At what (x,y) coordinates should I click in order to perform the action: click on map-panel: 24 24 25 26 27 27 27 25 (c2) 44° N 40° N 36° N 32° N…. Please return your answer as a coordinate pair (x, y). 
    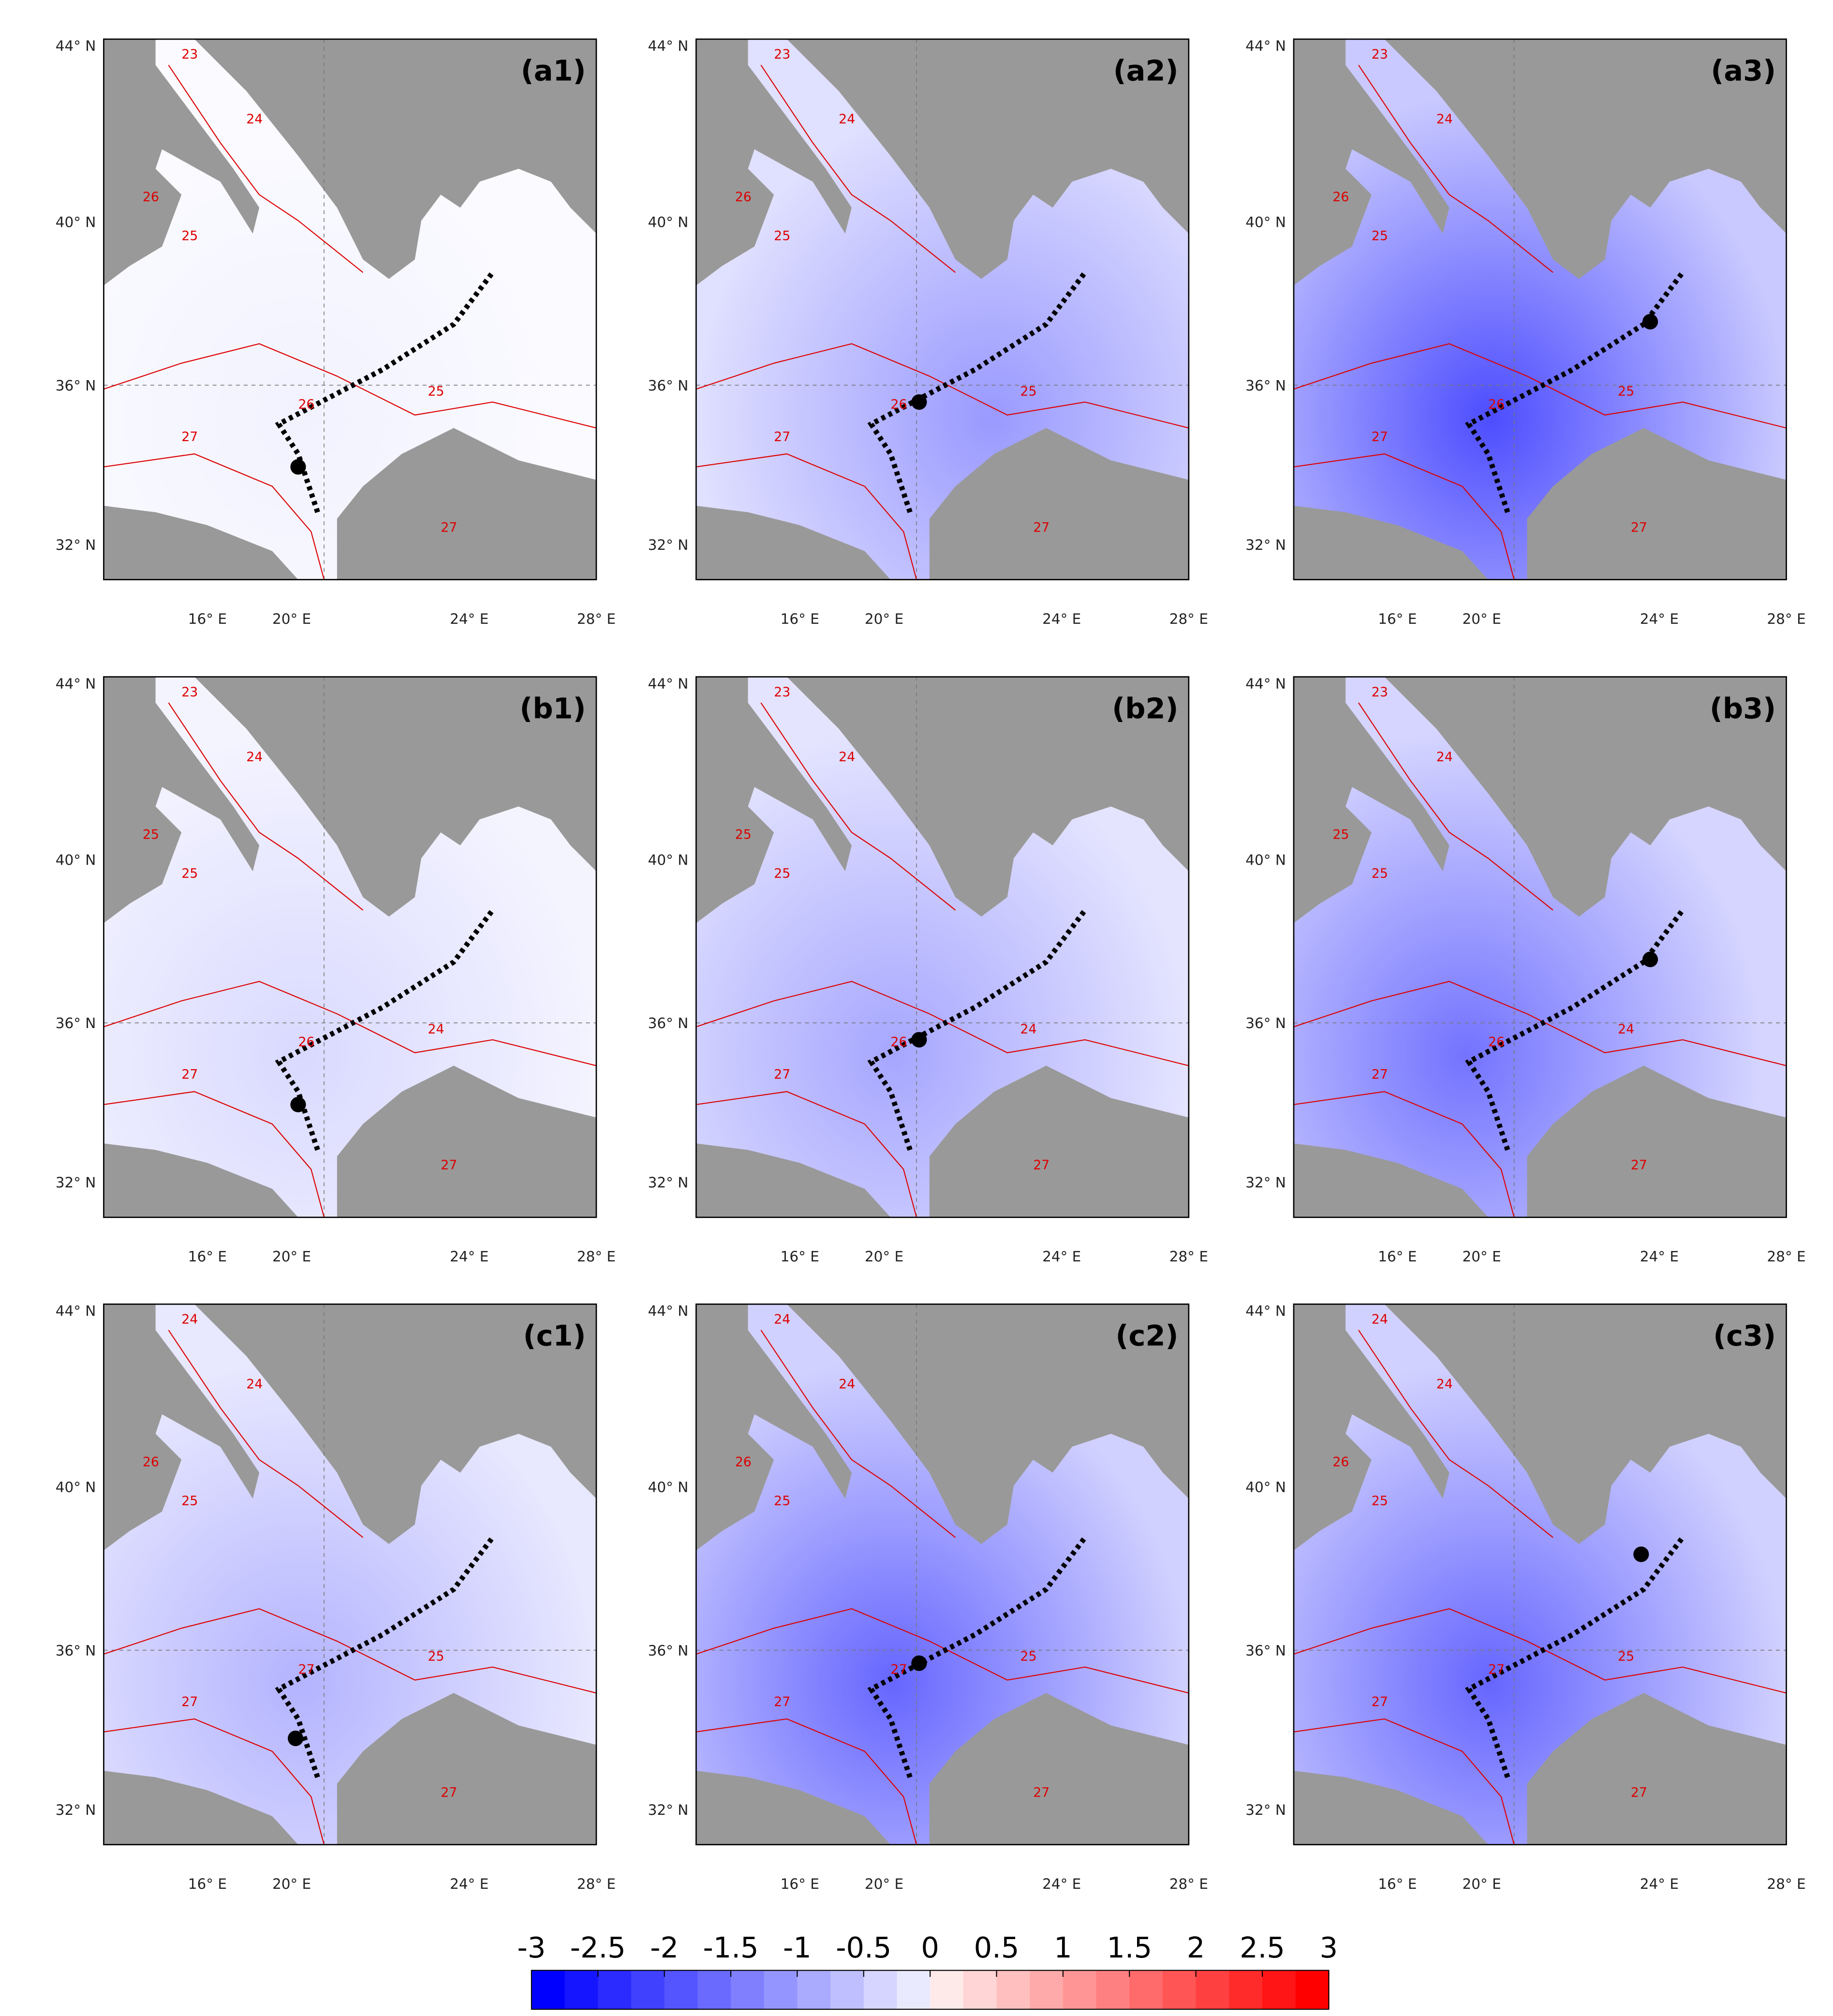
    Looking at the image, I should click on (928, 1598).